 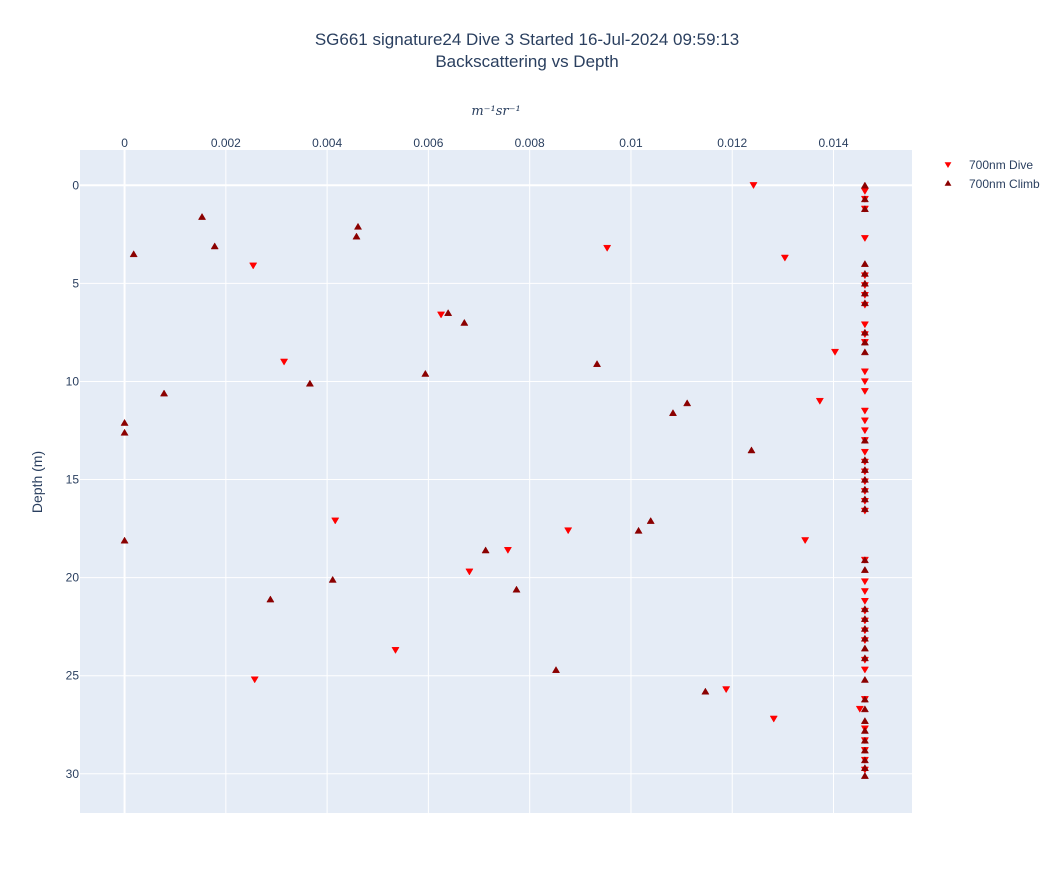 I want to click on x-tick-label: 0.008, so click(x=530, y=143).